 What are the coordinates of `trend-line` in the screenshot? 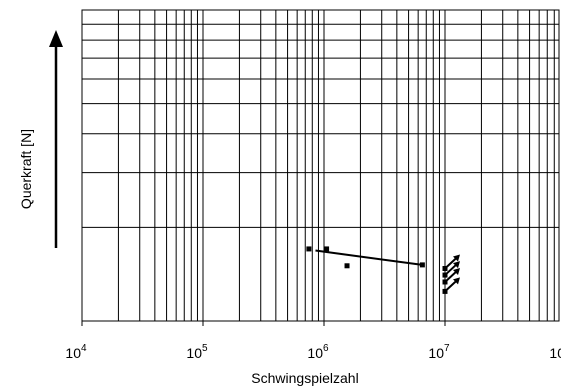 It's located at (369, 257).